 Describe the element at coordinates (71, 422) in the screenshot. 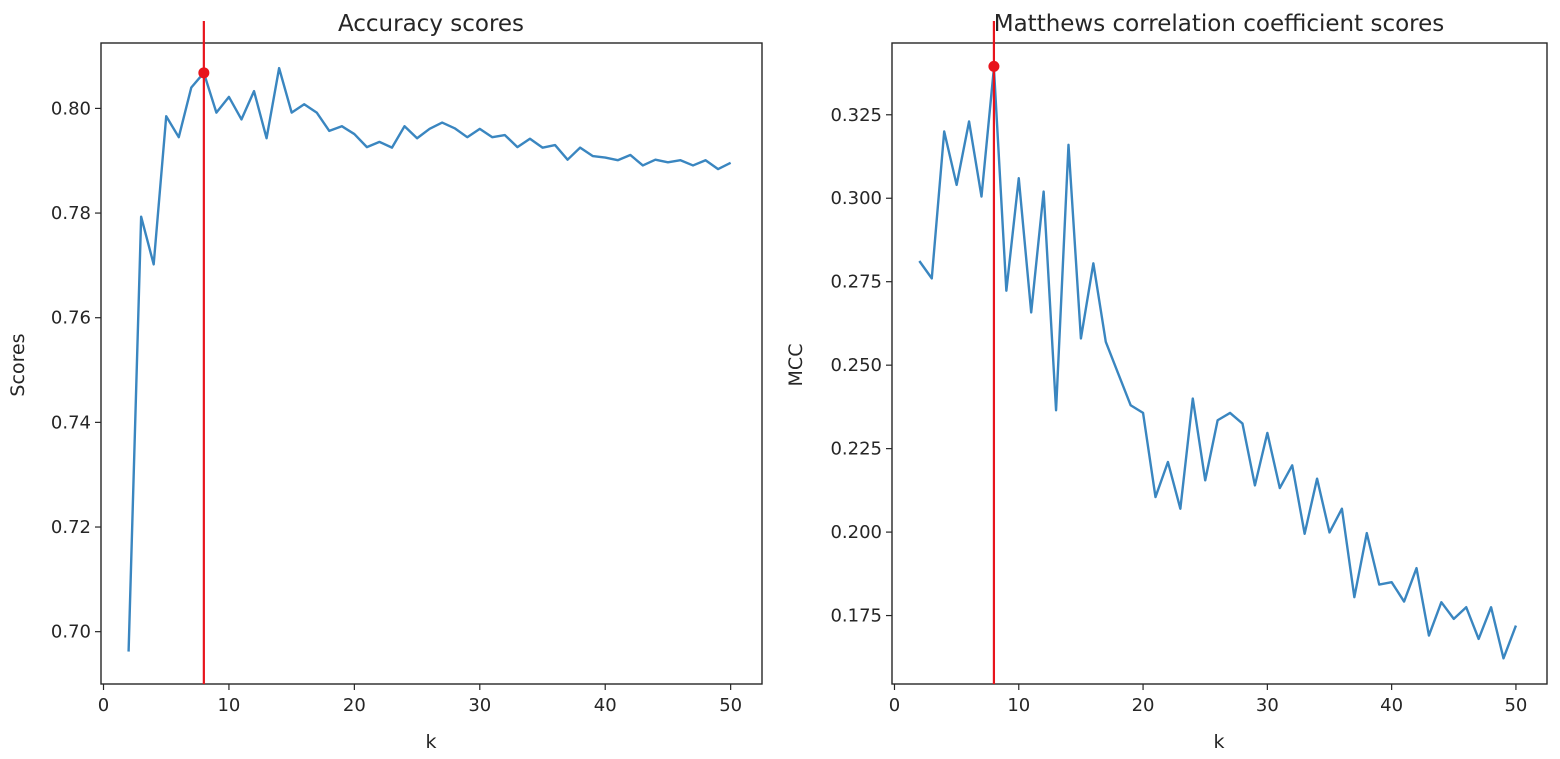

I see `y-tick-label: 0.74` at that location.